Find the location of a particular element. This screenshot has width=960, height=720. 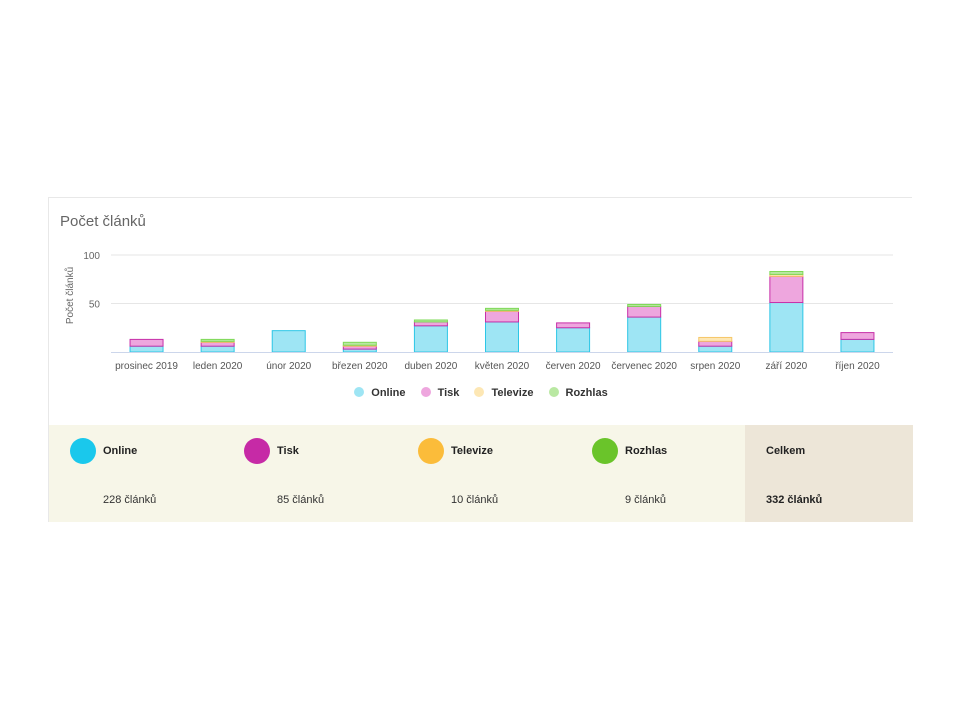

x-tick-label: duben 2020 is located at coordinates (430, 366).